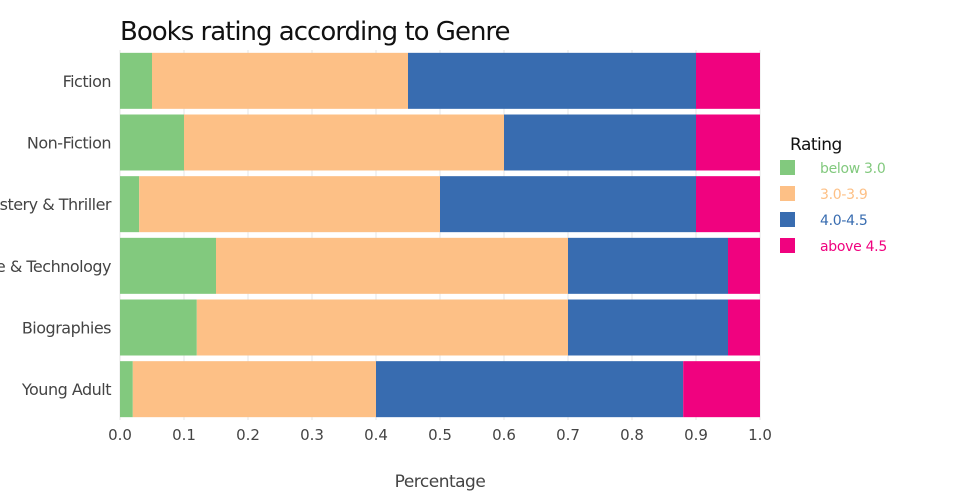 The image size is (960, 500). Describe the element at coordinates (568, 435) in the screenshot. I see `x-tick-label: 0.7` at that location.